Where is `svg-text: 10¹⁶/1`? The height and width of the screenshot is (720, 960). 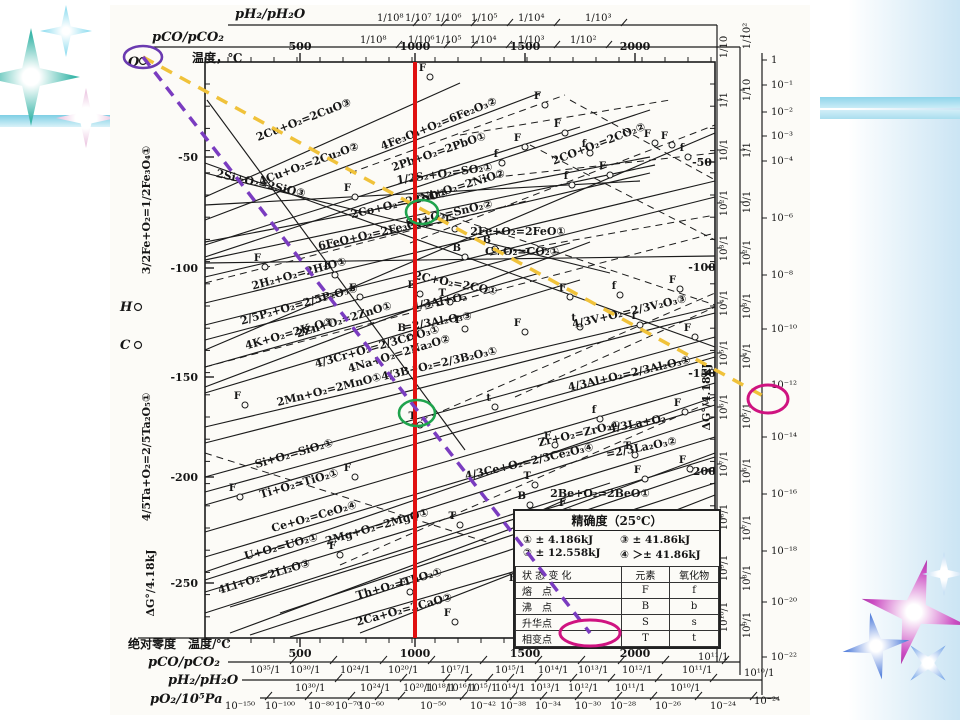 svg-text: 10¹⁶/1 is located at coordinates (461, 688).